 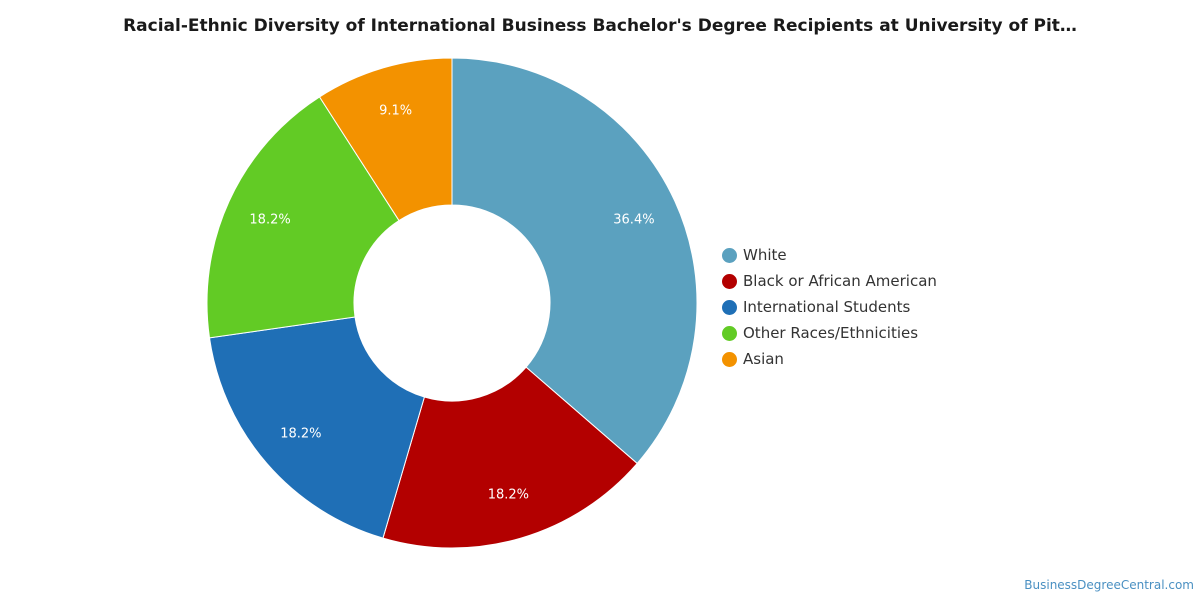 I want to click on legend-label: White, so click(x=765, y=255).